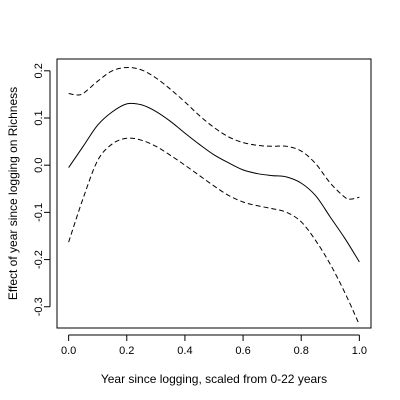 The width and height of the screenshot is (400, 400). I want to click on x-tick-label: 0.8, so click(301, 351).